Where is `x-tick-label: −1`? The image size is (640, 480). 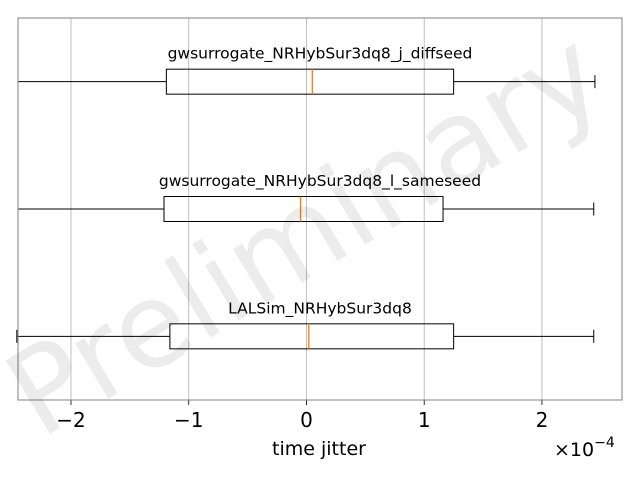
x-tick-label: −1 is located at coordinates (188, 420).